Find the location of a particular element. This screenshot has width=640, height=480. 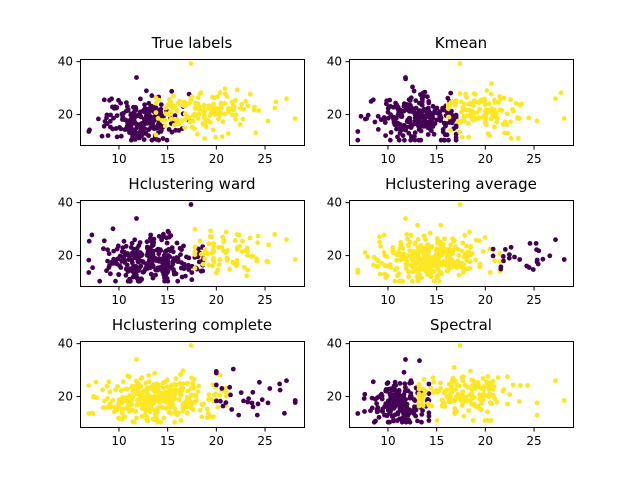

subplot-1: True labels 10 15 20 25 20 40 is located at coordinates (181, 100).